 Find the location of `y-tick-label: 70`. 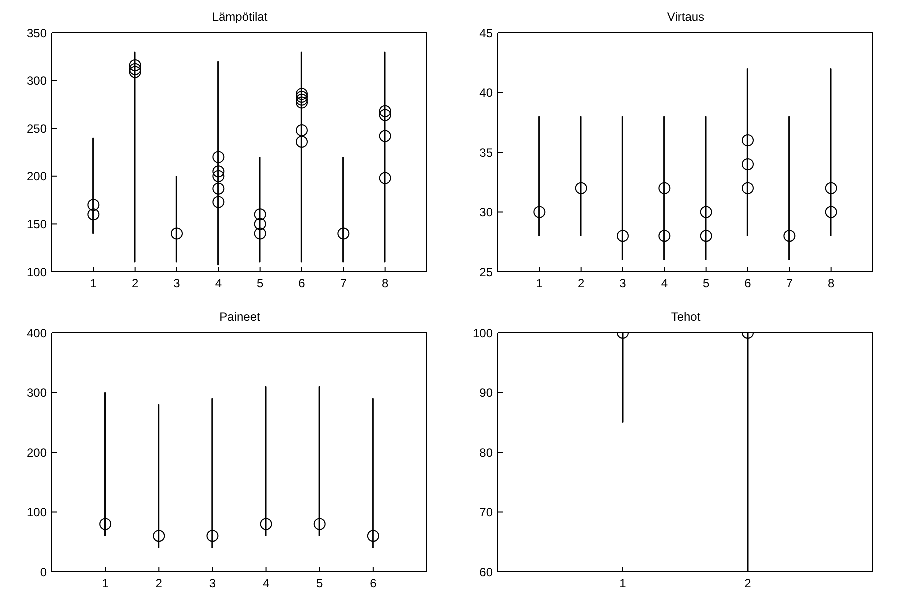

y-tick-label: 70 is located at coordinates (487, 513).